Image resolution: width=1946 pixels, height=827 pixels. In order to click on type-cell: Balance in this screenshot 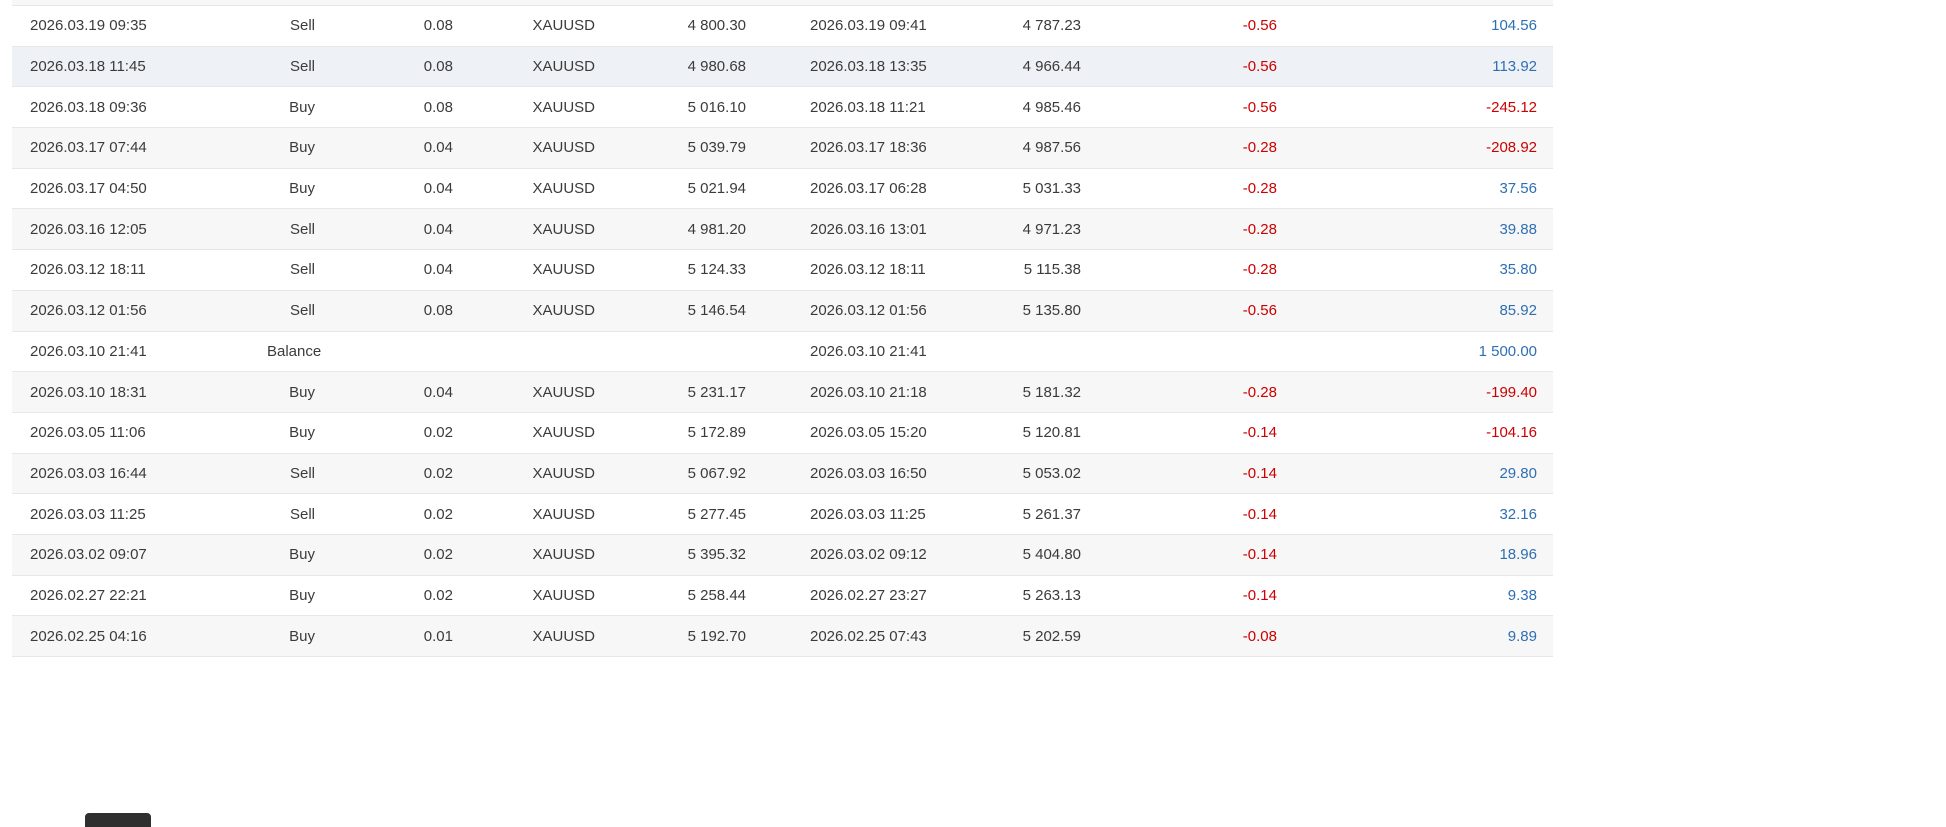, I will do `click(294, 351)`.